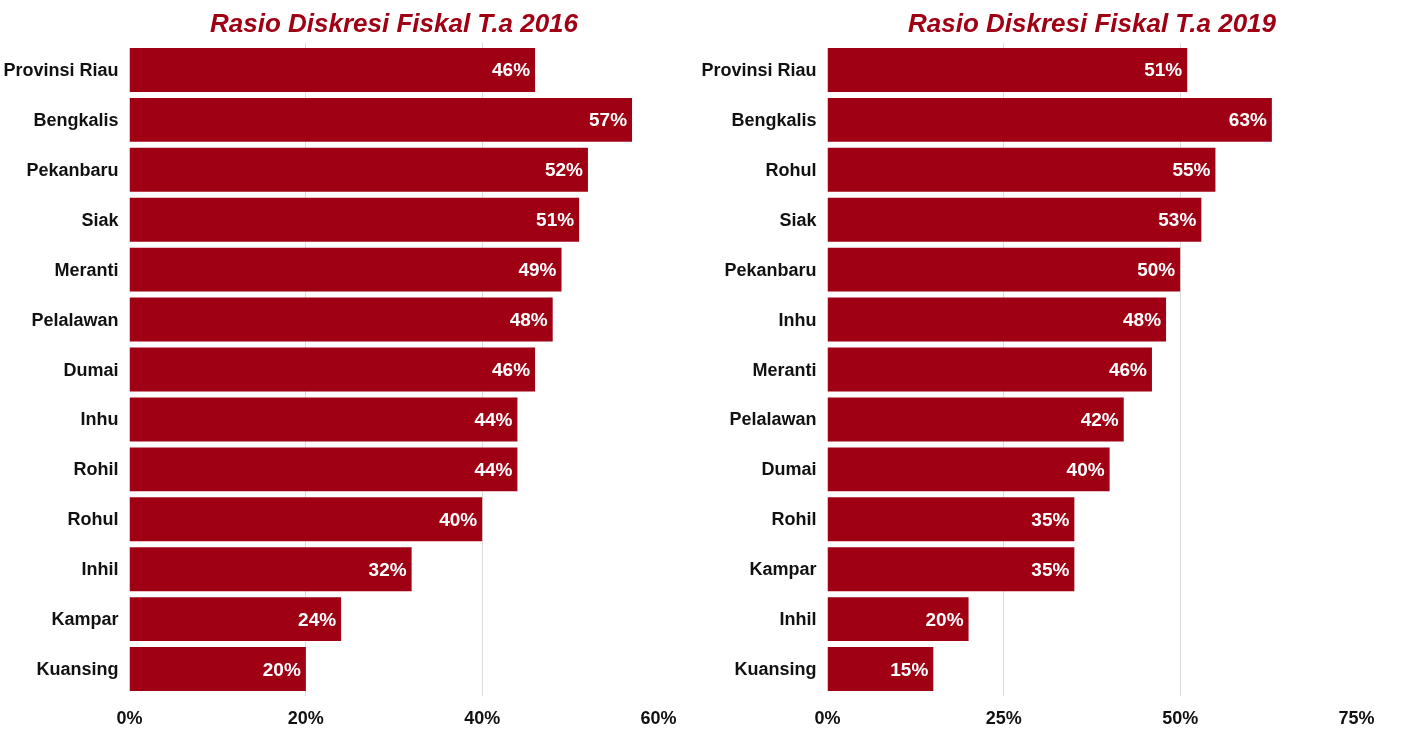 The width and height of the screenshot is (1412, 735). Describe the element at coordinates (537, 270) in the screenshot. I see `data-label: 49%` at that location.